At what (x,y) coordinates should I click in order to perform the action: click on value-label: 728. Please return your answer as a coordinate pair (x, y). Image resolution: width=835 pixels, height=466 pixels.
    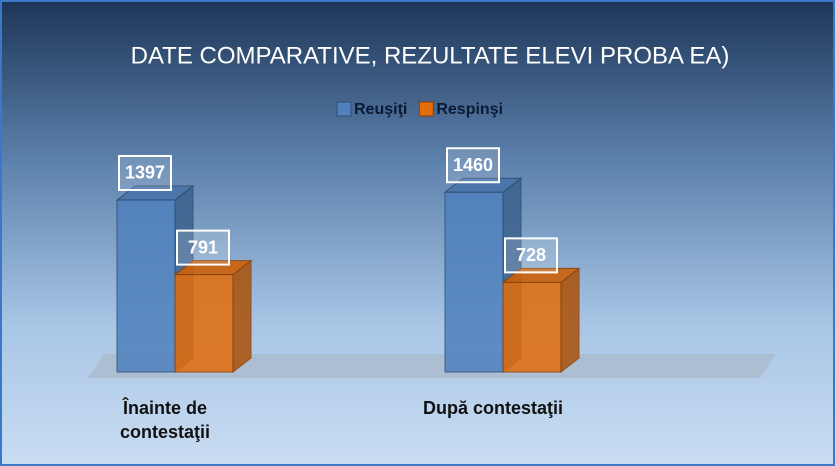
    Looking at the image, I should click on (531, 255).